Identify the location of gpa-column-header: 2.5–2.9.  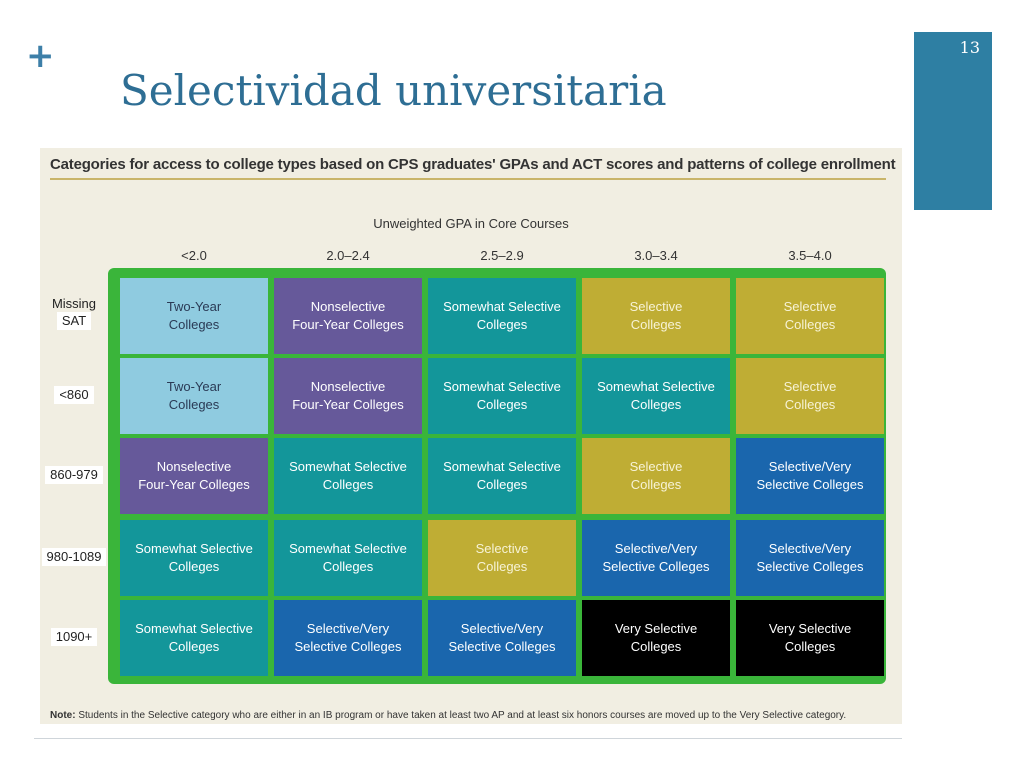
(502, 255).